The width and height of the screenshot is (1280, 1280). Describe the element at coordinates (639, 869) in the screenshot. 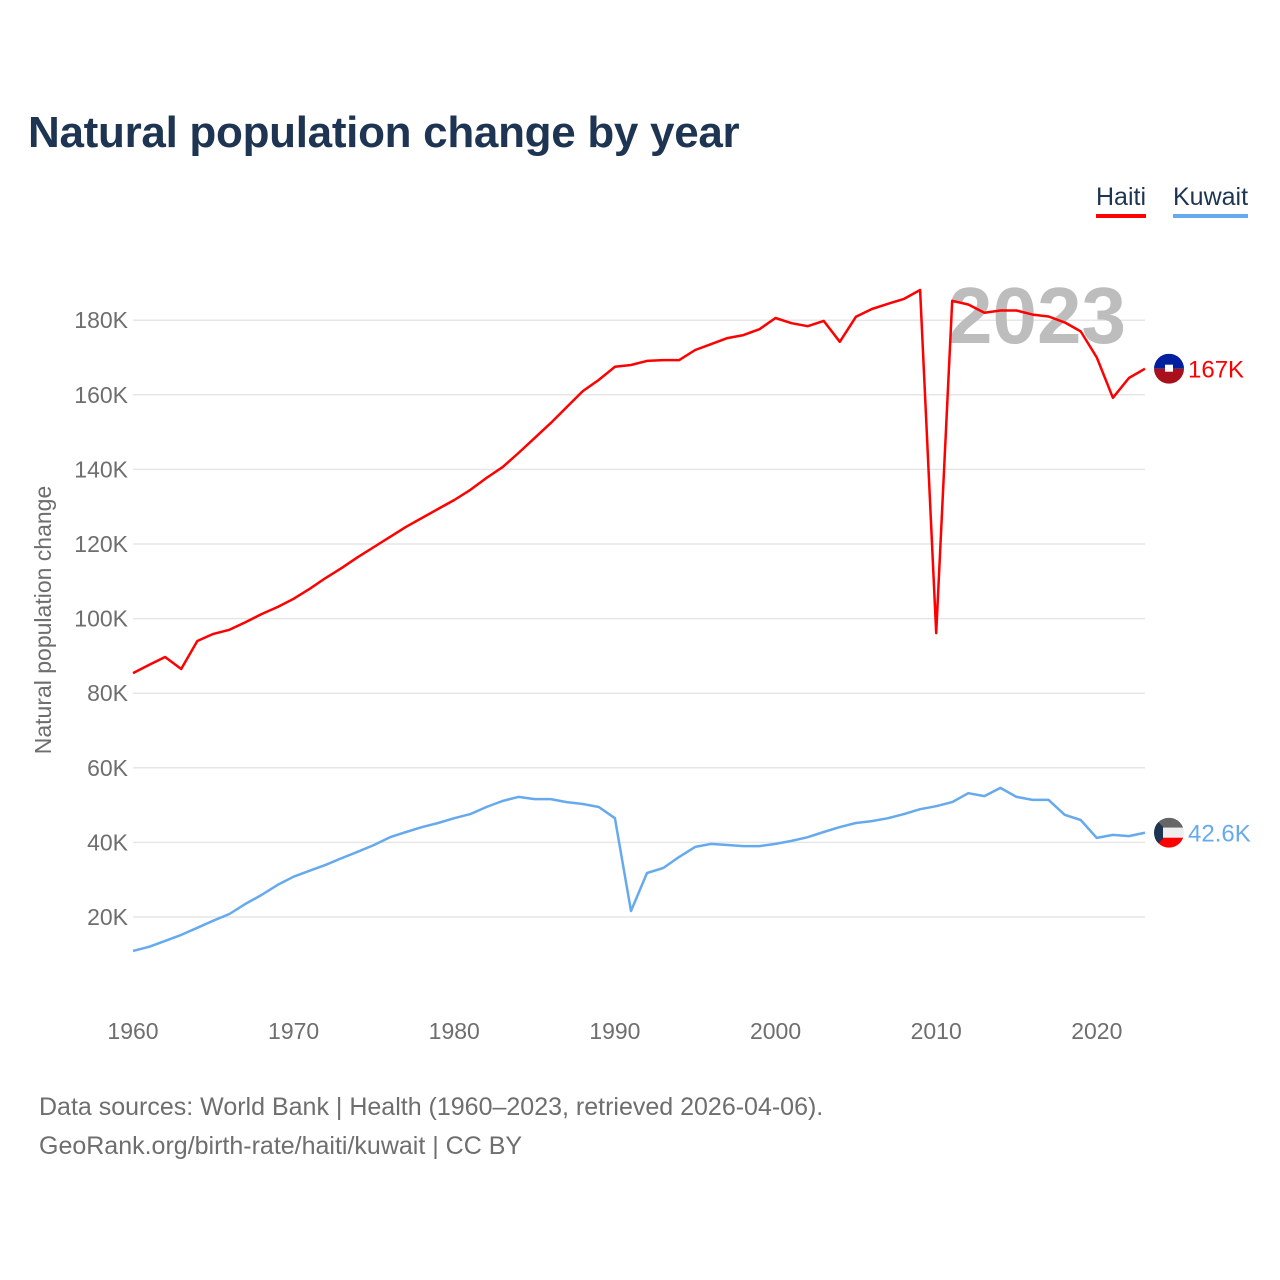

I see `series-line-kuwait` at that location.